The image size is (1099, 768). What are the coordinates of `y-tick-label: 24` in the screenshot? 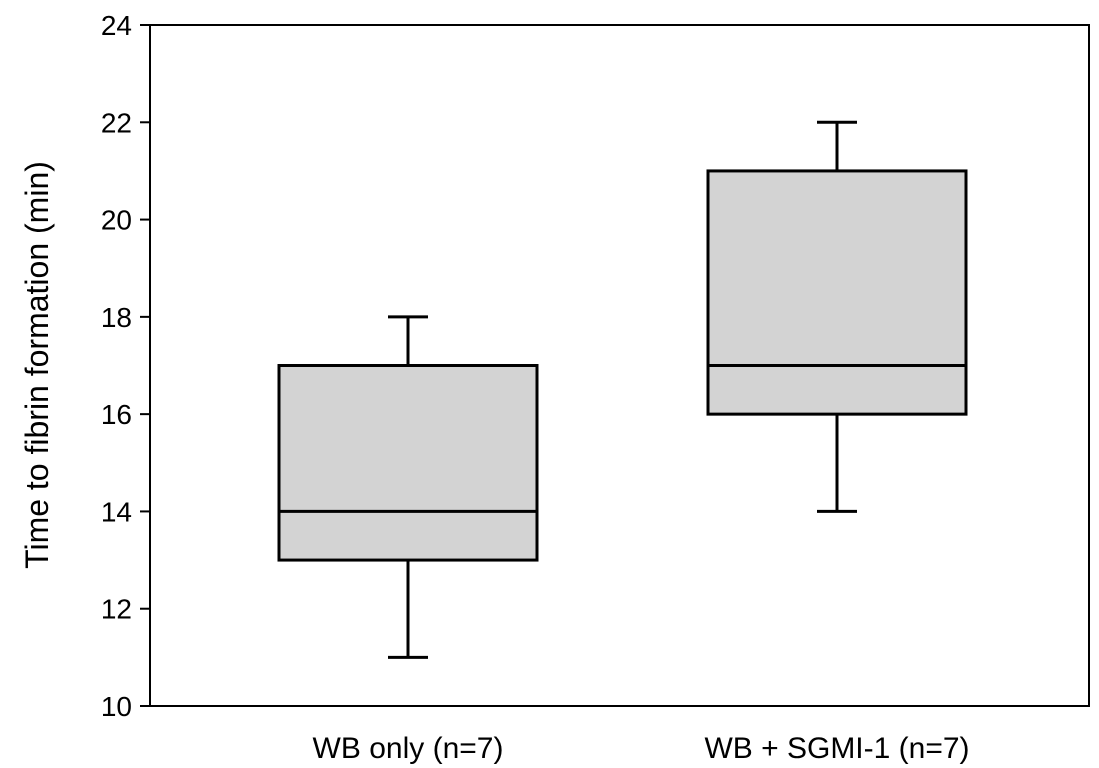 It's located at (116, 25).